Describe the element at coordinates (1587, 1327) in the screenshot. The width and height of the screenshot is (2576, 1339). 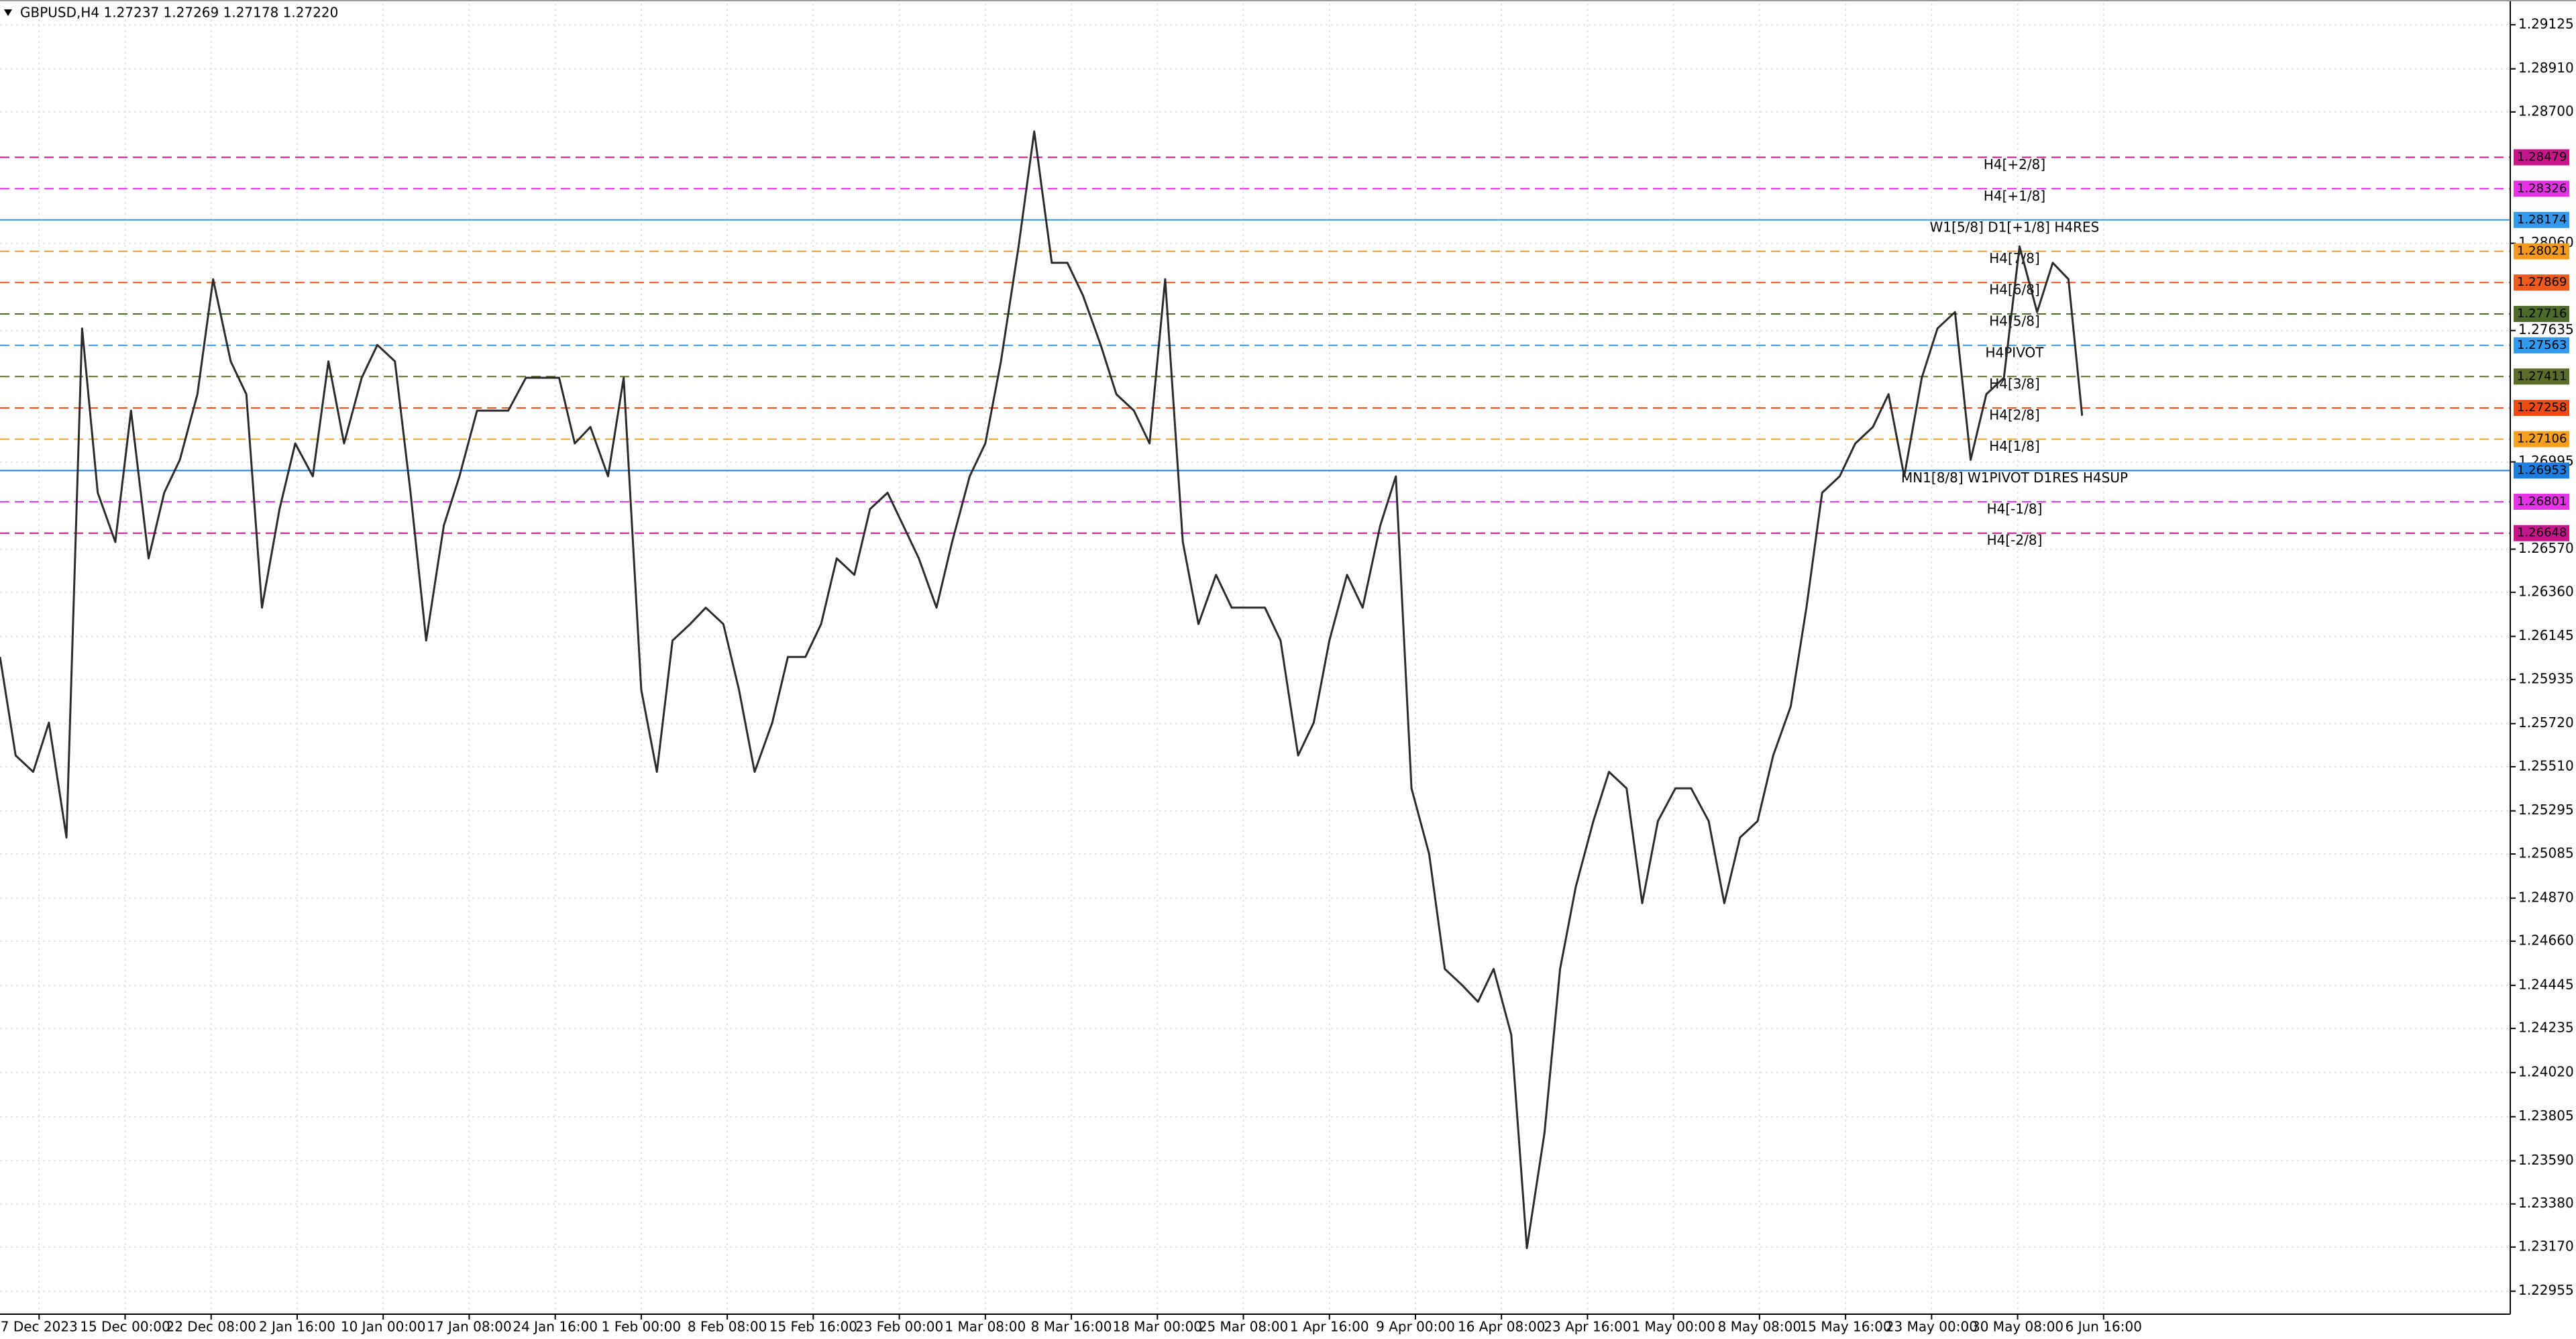
I see `x-tick-label: 23 Apr 16:00` at that location.